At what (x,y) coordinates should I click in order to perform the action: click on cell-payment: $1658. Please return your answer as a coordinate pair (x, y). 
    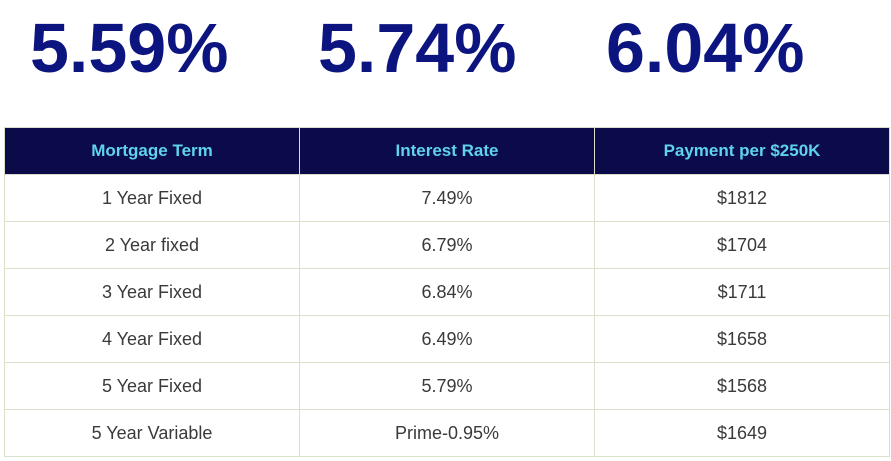
    Looking at the image, I should click on (742, 339).